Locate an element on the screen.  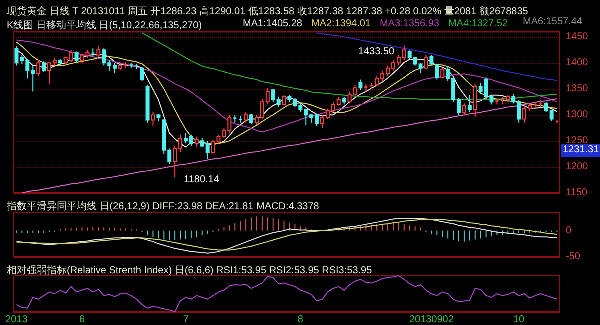
x-tick-label: 7 is located at coordinates (186, 319).